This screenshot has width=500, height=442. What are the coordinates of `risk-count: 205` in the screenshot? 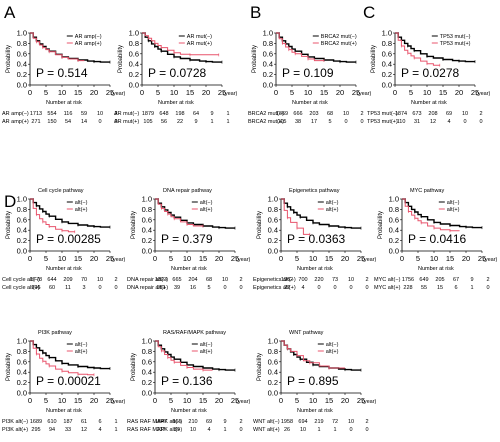 It's located at (439, 280).